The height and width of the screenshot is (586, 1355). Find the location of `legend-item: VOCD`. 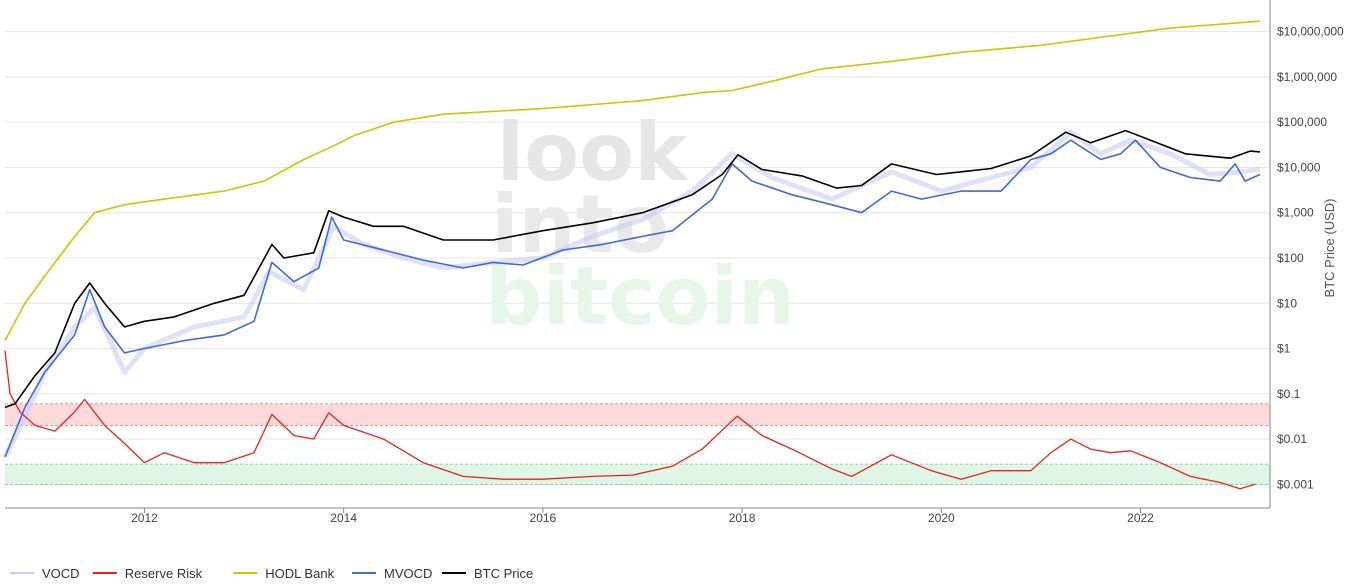

legend-item: VOCD is located at coordinates (45, 573).